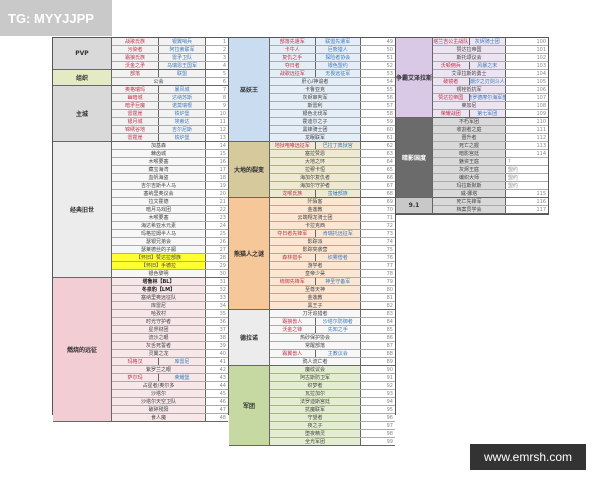 This screenshot has height=480, width=600. What do you see at coordinates (135, 98) in the screenshot?
I see `faction-a-cell: 幽暗城` at bounding box center [135, 98].